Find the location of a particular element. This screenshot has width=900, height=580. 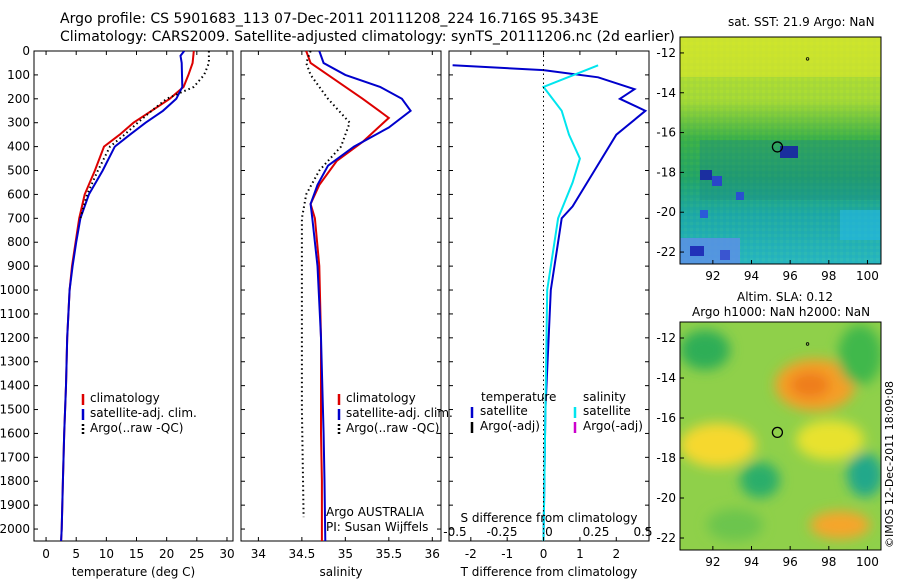

legend-label: Argo(..raw -QC) is located at coordinates (136, 428).